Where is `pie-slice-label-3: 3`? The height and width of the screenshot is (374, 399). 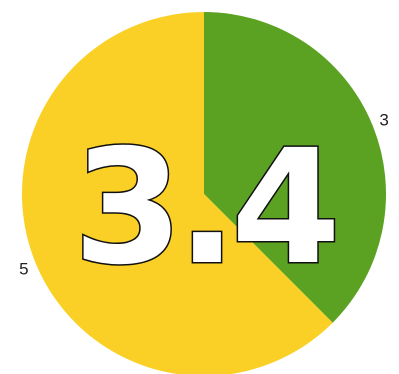
pie-slice-label-3: 3 is located at coordinates (383, 119).